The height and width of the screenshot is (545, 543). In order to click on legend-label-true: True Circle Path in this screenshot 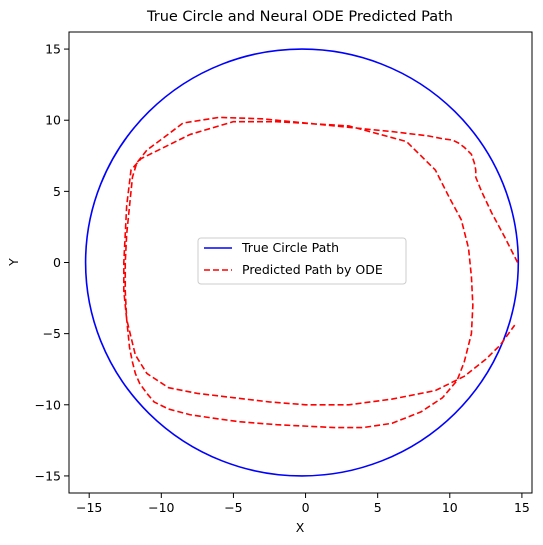, I will do `click(290, 247)`.